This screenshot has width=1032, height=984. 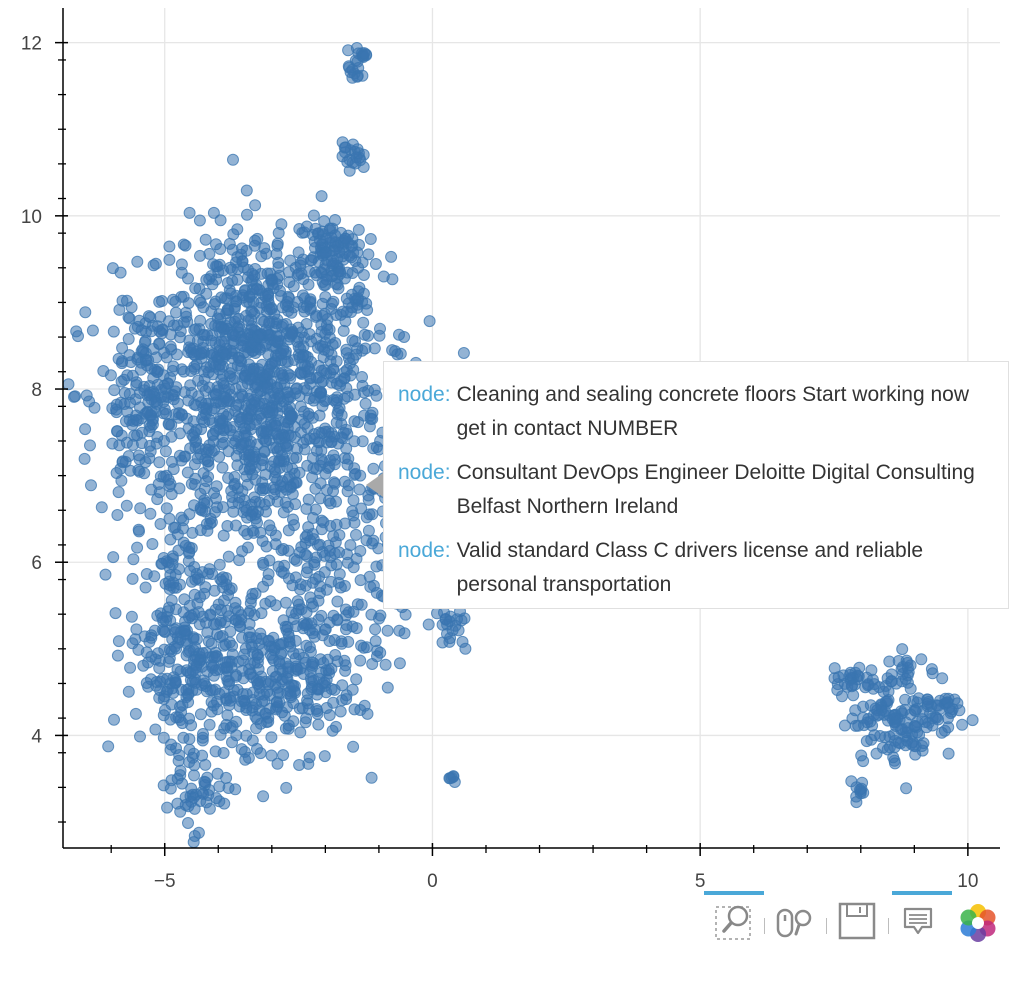 What do you see at coordinates (374, 485) in the screenshot?
I see `tooltip-pointer` at bounding box center [374, 485].